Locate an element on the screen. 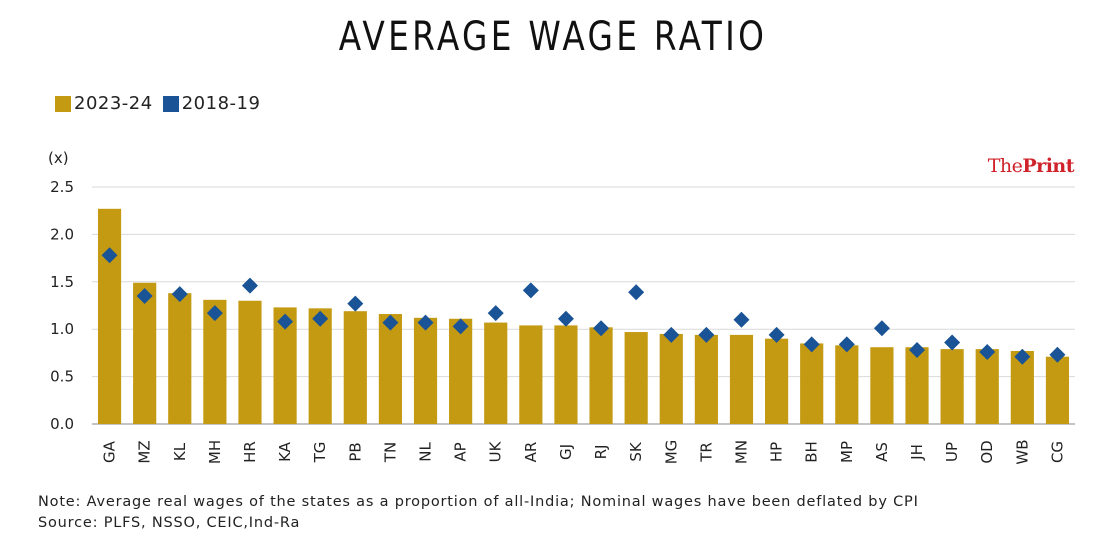 The image size is (1106, 551). bar-sk is located at coordinates (636, 378).